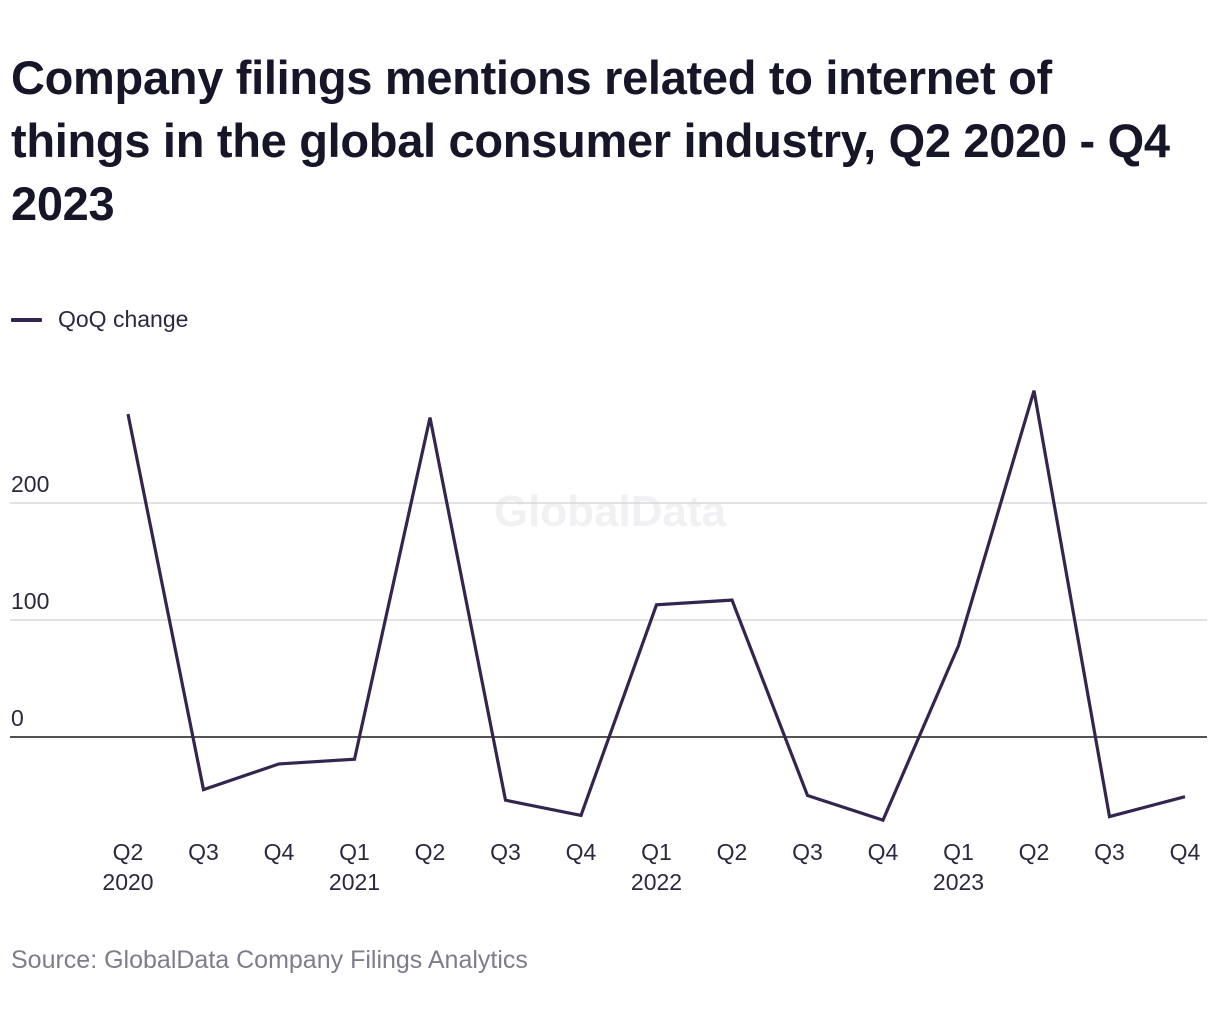 This screenshot has width=1220, height=1020. What do you see at coordinates (17, 718) in the screenshot?
I see `y-tick-label: 0` at bounding box center [17, 718].